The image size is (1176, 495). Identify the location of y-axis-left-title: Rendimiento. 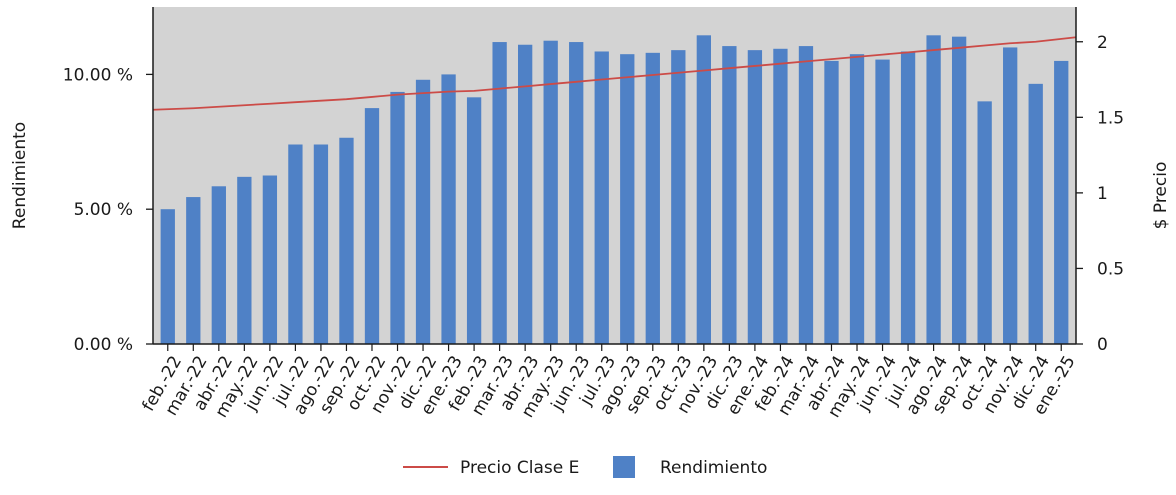
(20, 175).